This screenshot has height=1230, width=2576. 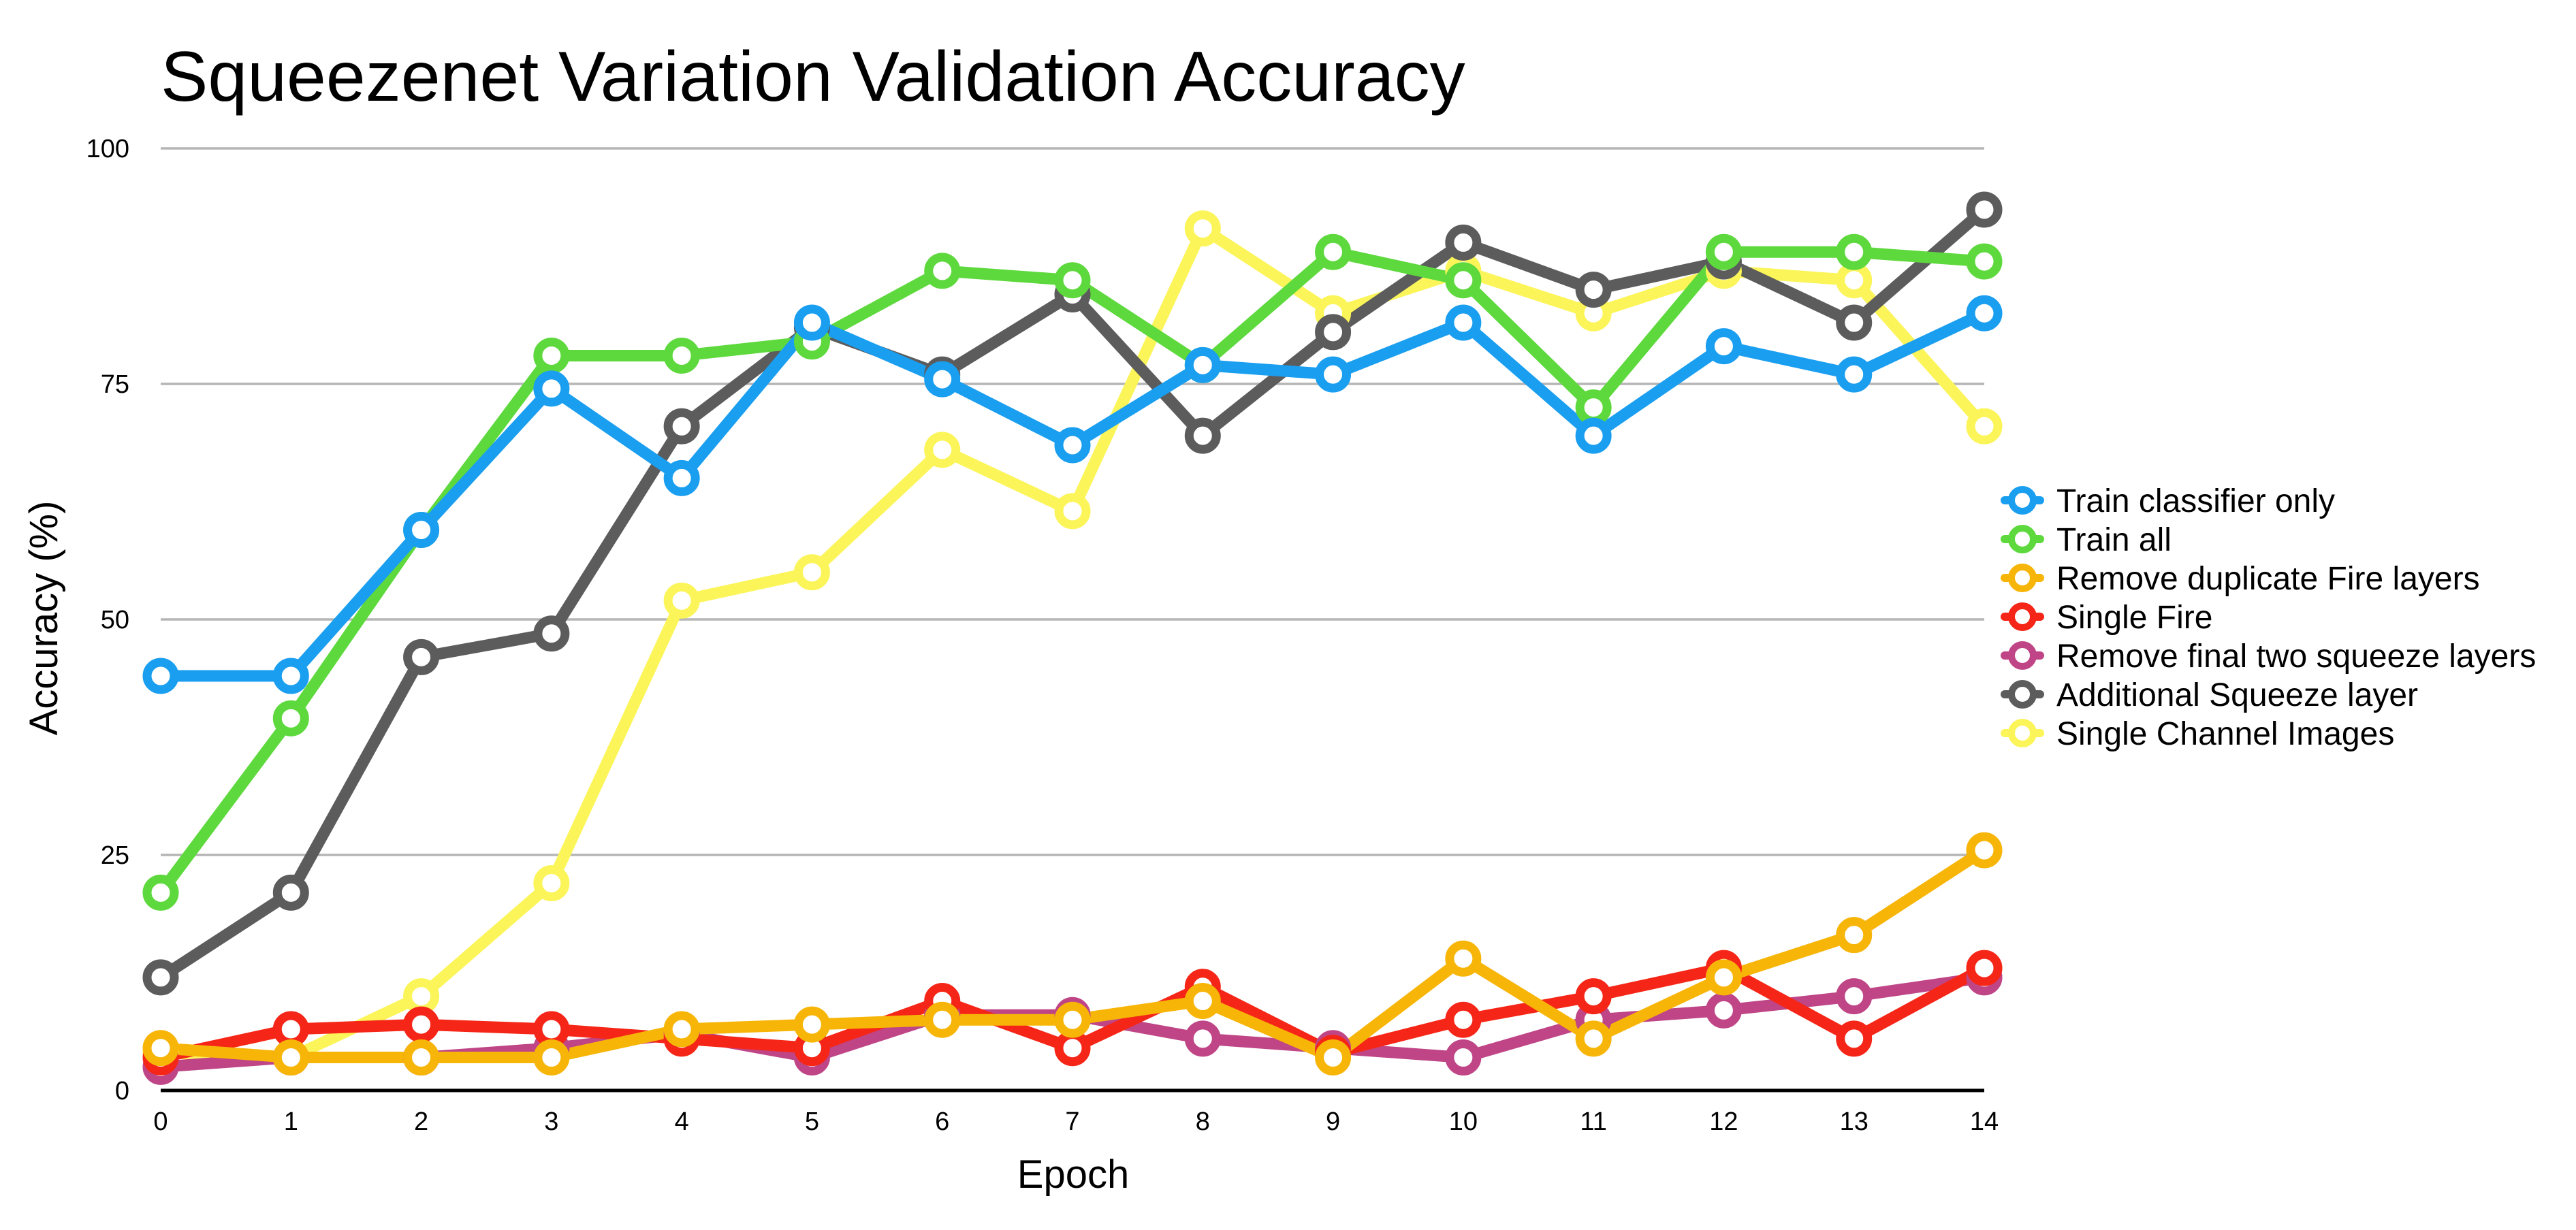 What do you see at coordinates (107, 149) in the screenshot?
I see `y-tick-label: 100` at bounding box center [107, 149].